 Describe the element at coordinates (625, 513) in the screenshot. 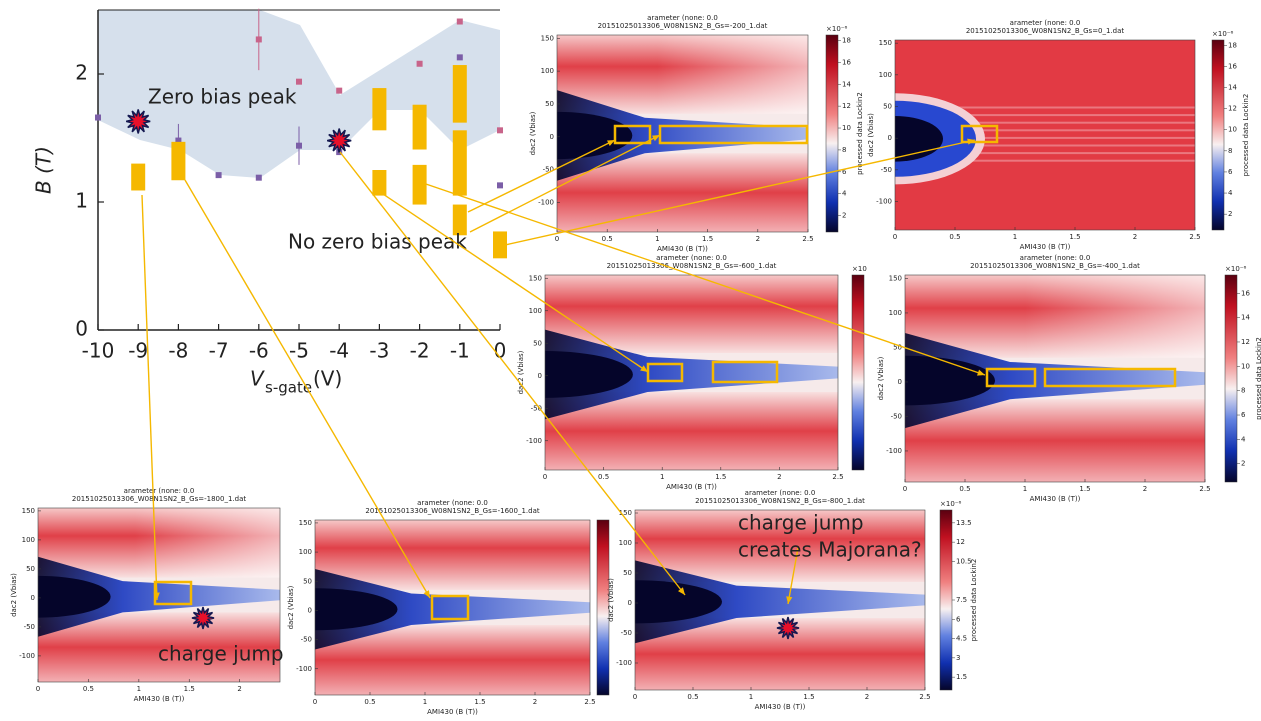

I see `y-tick-label: 150` at that location.